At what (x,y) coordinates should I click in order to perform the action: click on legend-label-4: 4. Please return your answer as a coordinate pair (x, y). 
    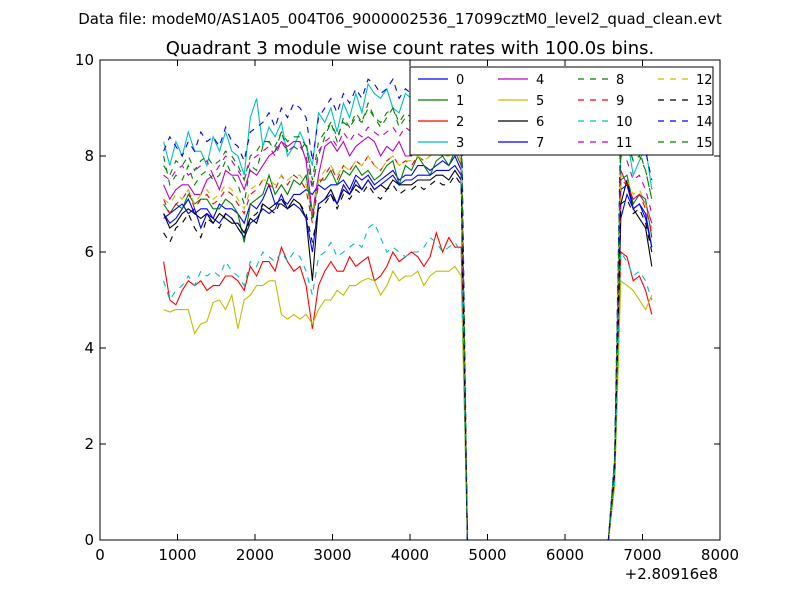
    Looking at the image, I should click on (540, 80).